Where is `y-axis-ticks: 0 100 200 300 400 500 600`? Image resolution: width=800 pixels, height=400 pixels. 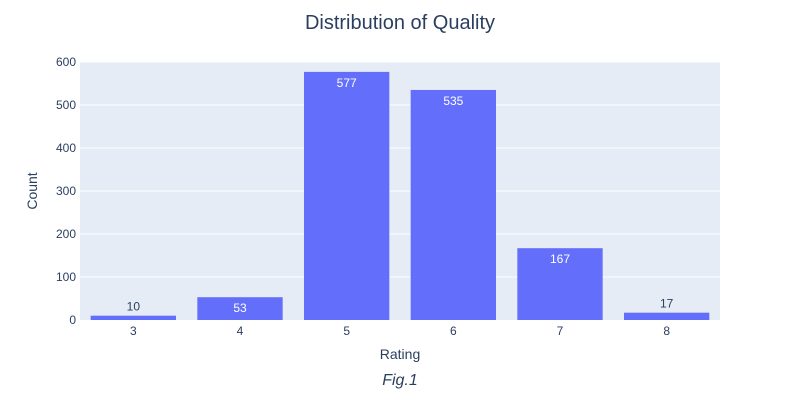
y-axis-ticks: 0 100 200 300 400 500 600 is located at coordinates (66, 191).